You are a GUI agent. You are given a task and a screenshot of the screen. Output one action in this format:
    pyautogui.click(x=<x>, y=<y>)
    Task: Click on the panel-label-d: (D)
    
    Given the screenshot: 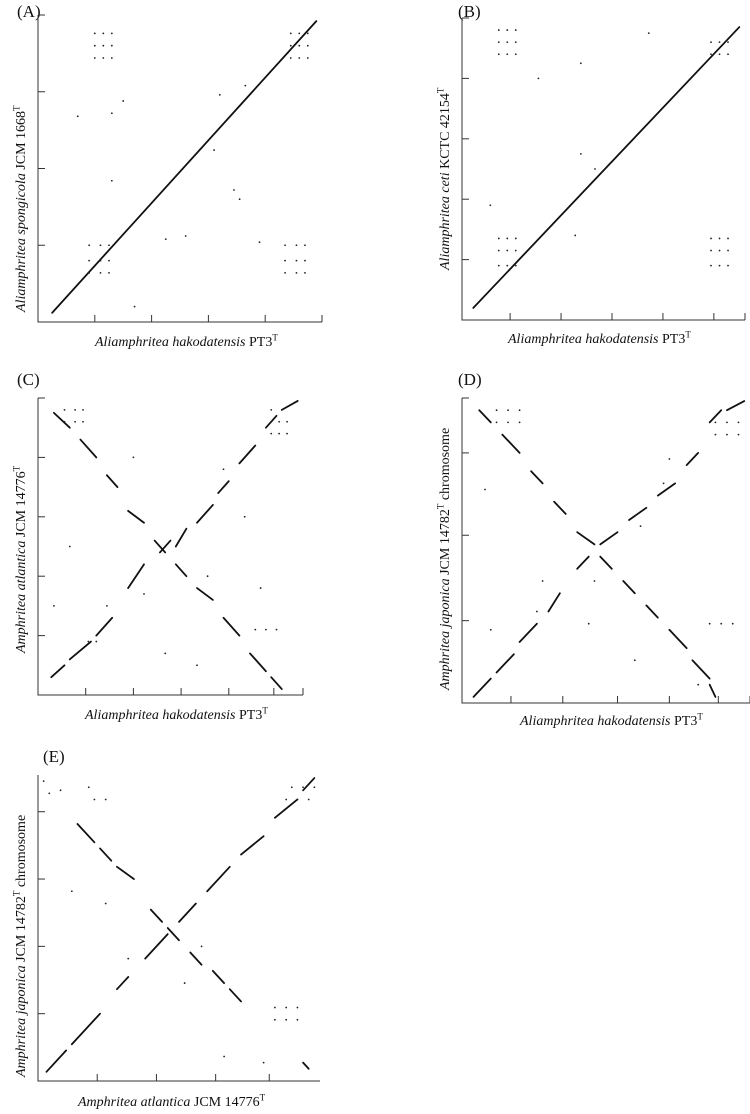 What is the action you would take?
    pyautogui.click(x=470, y=379)
    